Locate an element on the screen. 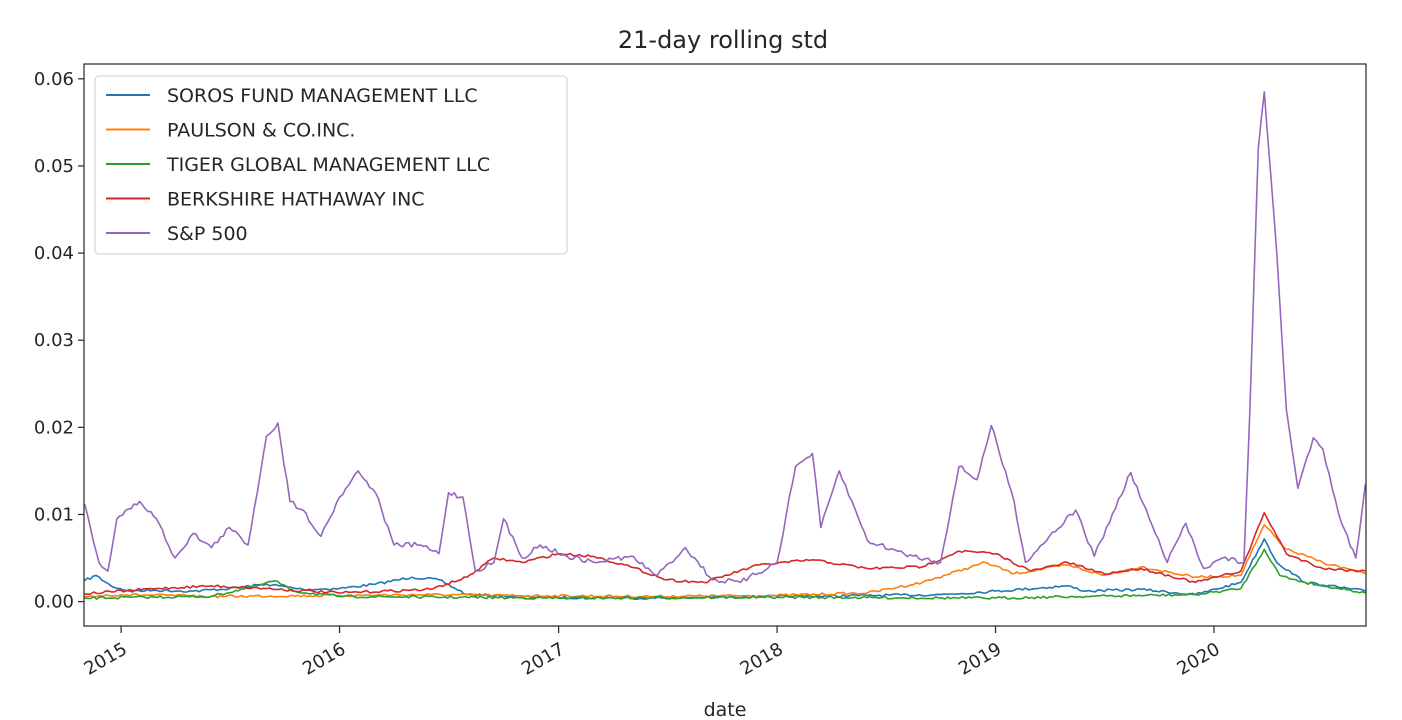 This screenshot has height=720, width=1402. y-tick-label: 0.00 is located at coordinates (54, 602).